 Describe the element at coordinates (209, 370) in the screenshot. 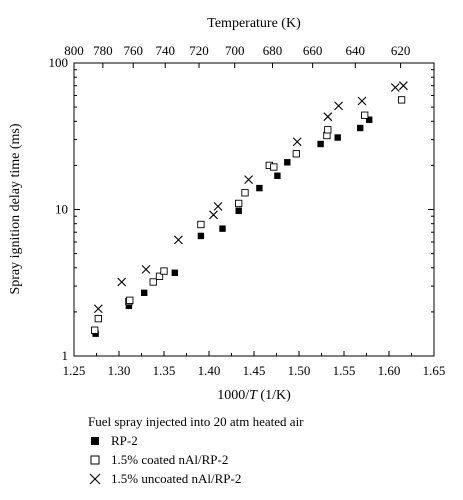

I see `x-tick-label: 1.40` at that location.